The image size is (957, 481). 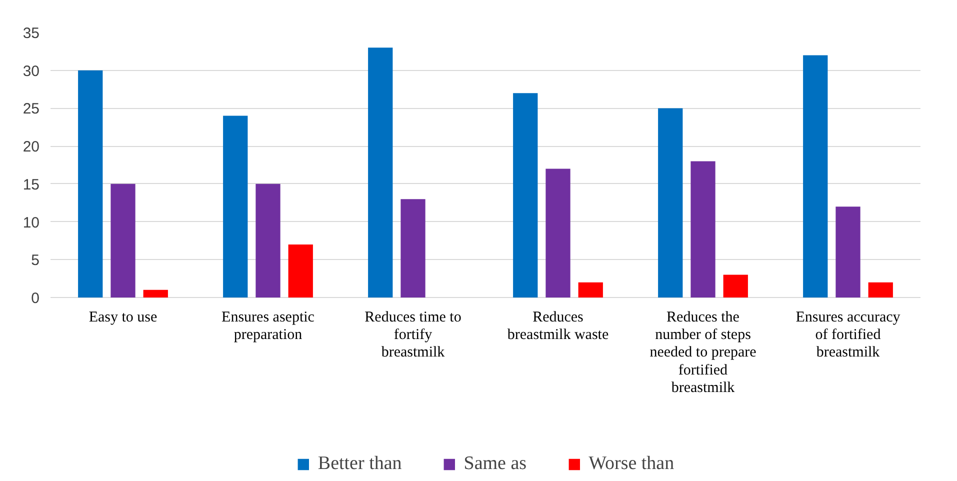 I want to click on legend-label: Same as, so click(x=495, y=464).